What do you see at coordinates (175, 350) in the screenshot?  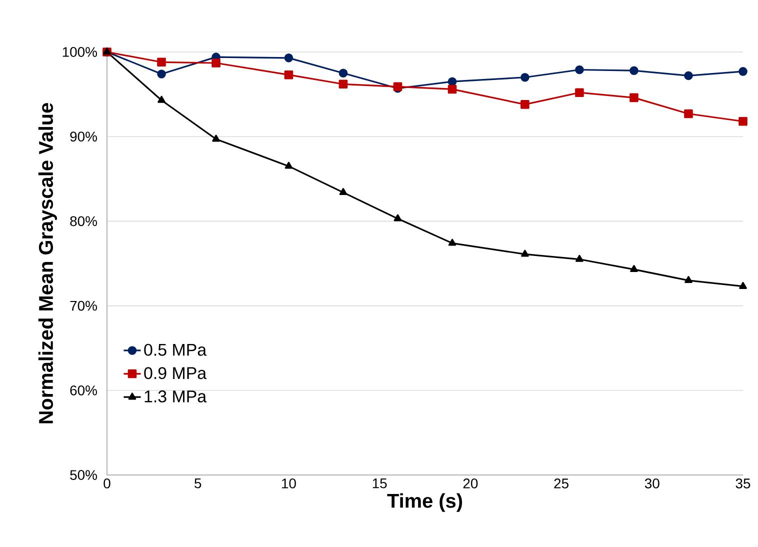 I see `legend-label: 0.5 MPa` at bounding box center [175, 350].